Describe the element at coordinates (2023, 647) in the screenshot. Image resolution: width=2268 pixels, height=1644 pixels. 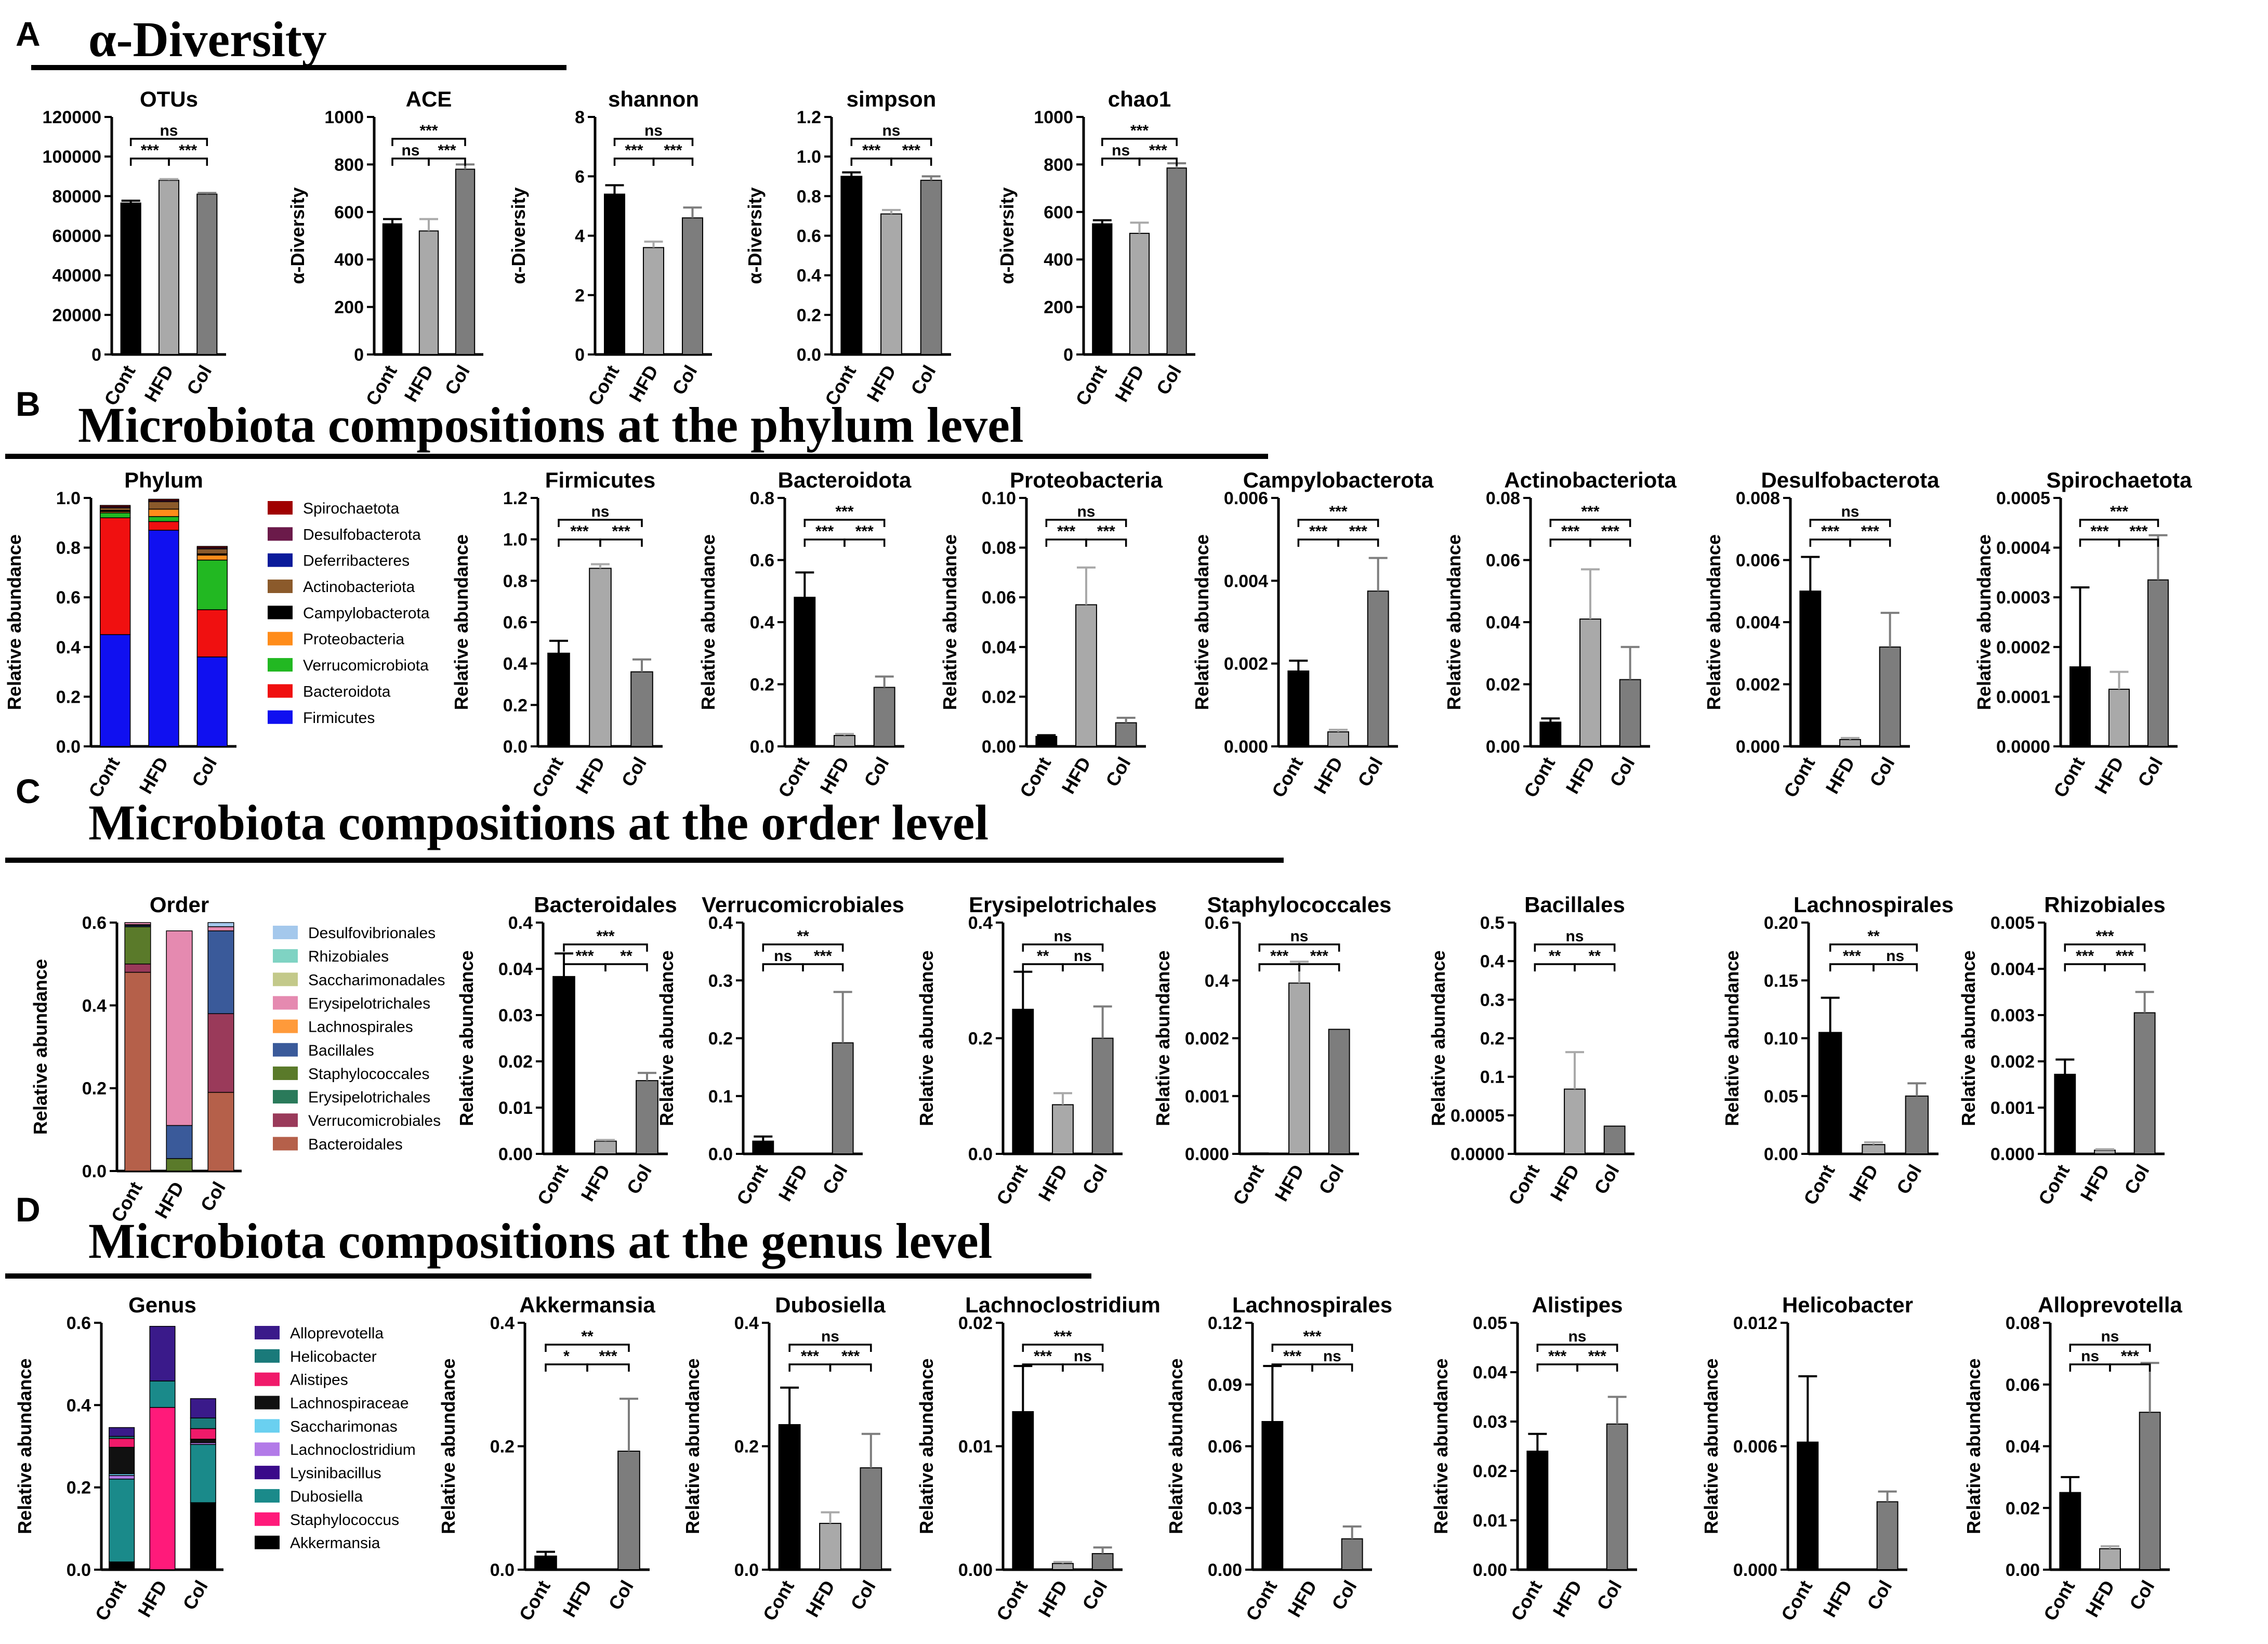
I see `y-tick-label: 0.0002` at that location.